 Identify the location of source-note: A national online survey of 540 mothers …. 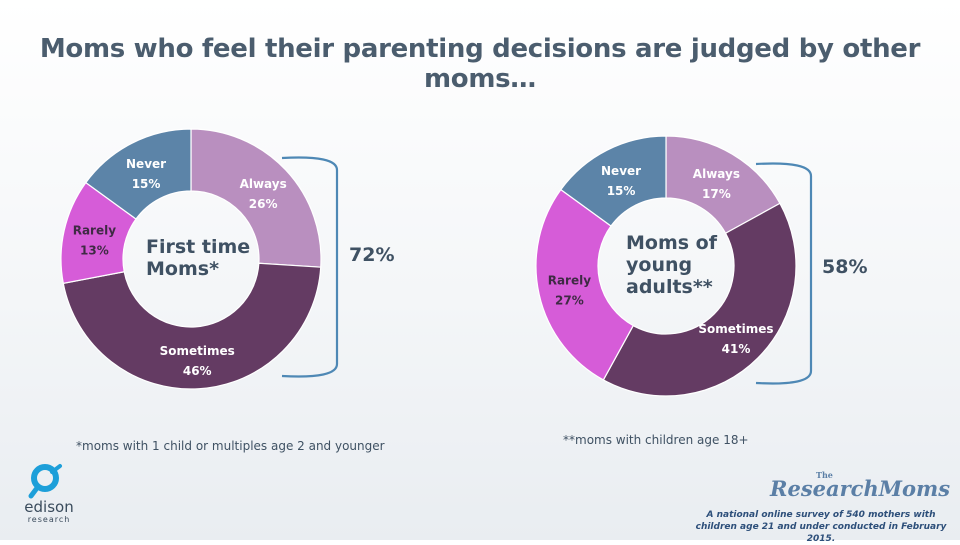
(821, 527).